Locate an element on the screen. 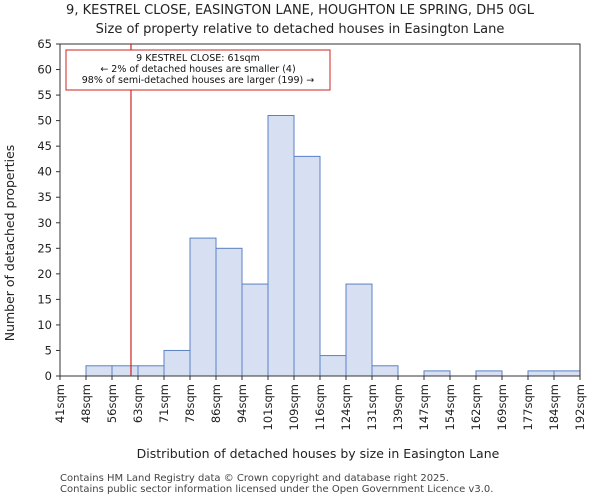 The image size is (600, 500). bar-177sqm is located at coordinates (541, 373).